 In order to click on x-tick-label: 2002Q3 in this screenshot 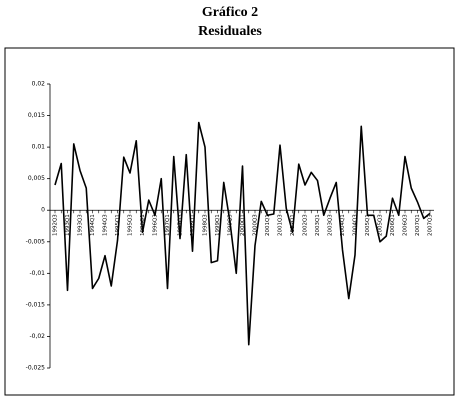, I will do `click(306, 225)`.